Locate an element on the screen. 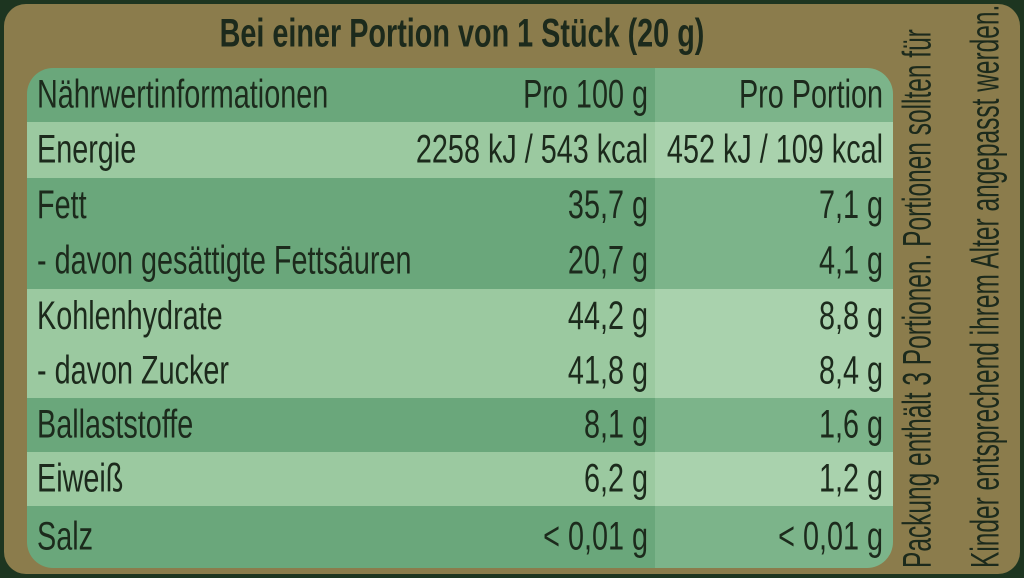  cell-per-100g: 41,8 g is located at coordinates (608, 370).